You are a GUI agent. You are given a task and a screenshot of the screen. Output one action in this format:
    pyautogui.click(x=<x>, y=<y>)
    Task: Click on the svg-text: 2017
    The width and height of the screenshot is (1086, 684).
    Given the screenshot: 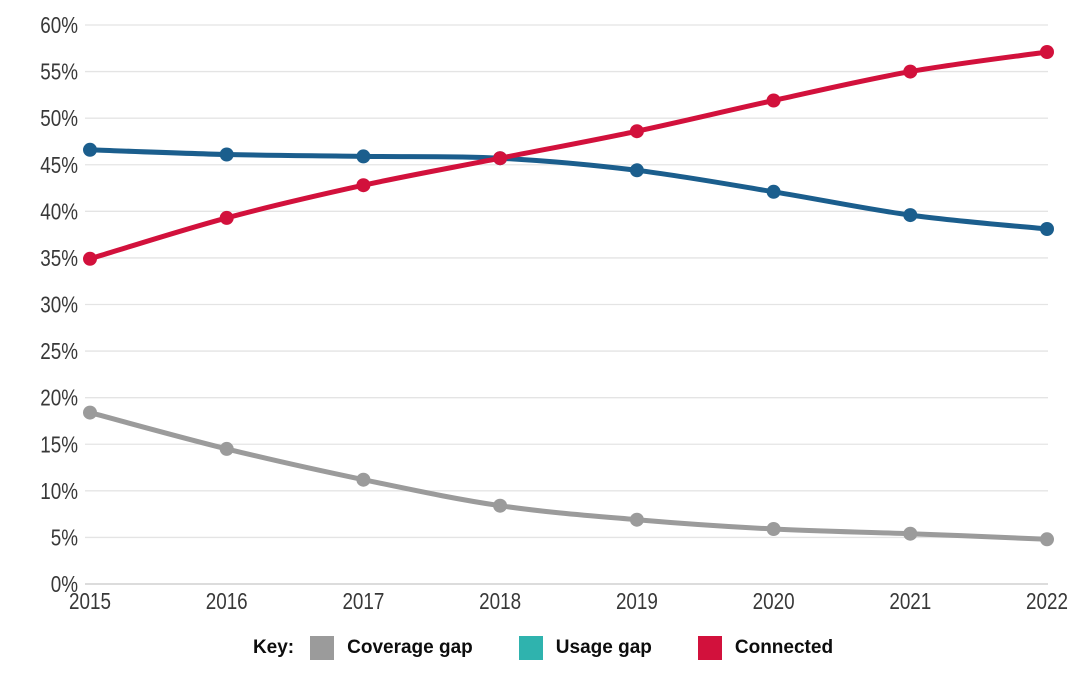 What is the action you would take?
    pyautogui.click(x=363, y=601)
    